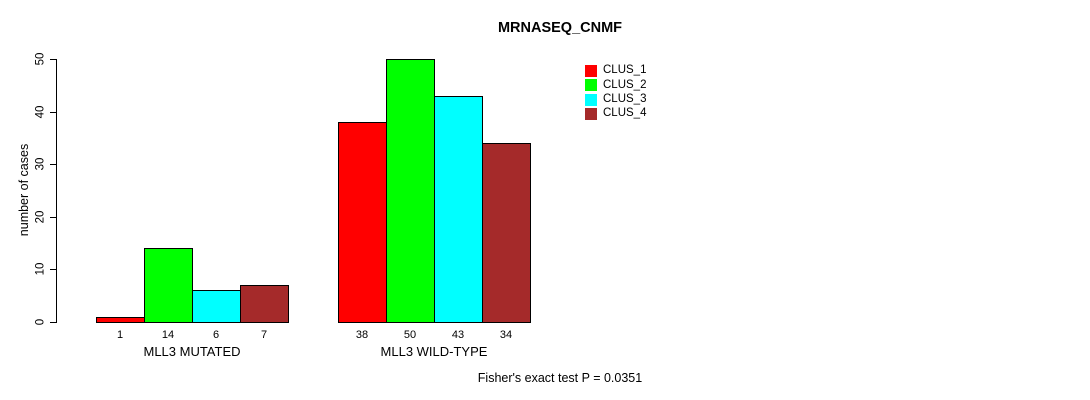  Describe the element at coordinates (362, 335) in the screenshot. I see `bar-value-label: 38` at that location.